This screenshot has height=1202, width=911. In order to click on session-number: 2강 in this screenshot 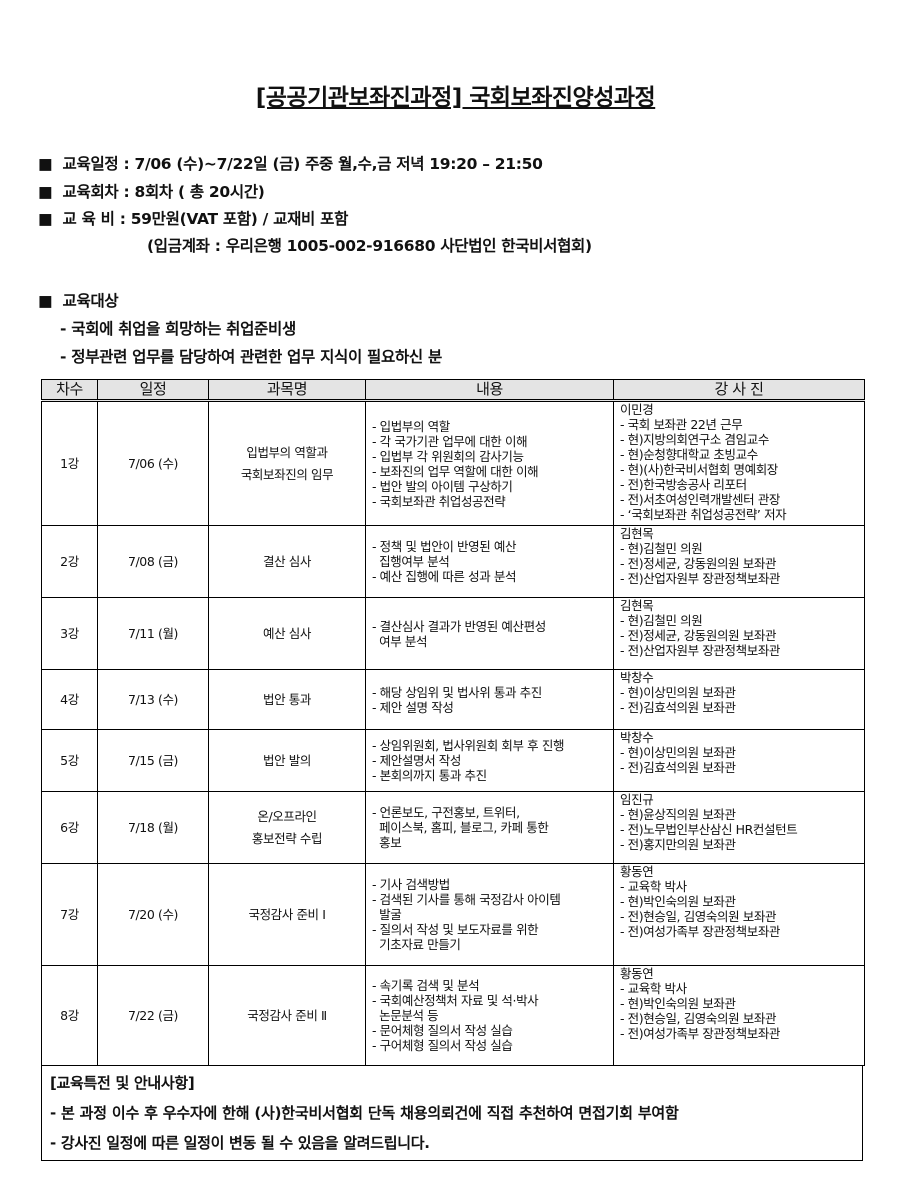, I will do `click(69, 561)`.